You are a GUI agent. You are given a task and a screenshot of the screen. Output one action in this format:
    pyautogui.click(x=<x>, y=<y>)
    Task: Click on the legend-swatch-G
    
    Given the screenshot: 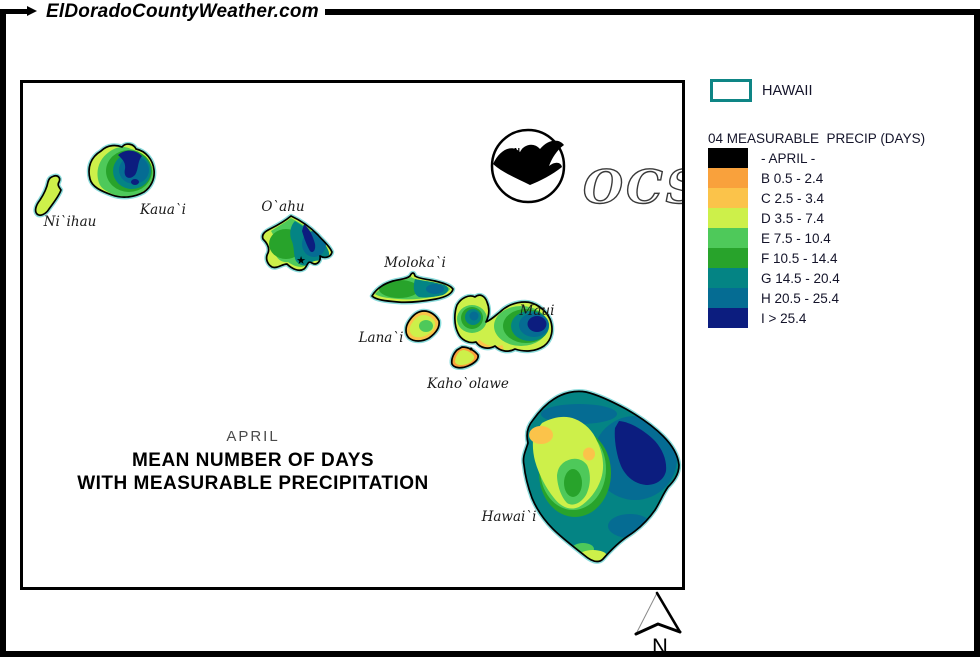 What is the action you would take?
    pyautogui.click(x=728, y=278)
    